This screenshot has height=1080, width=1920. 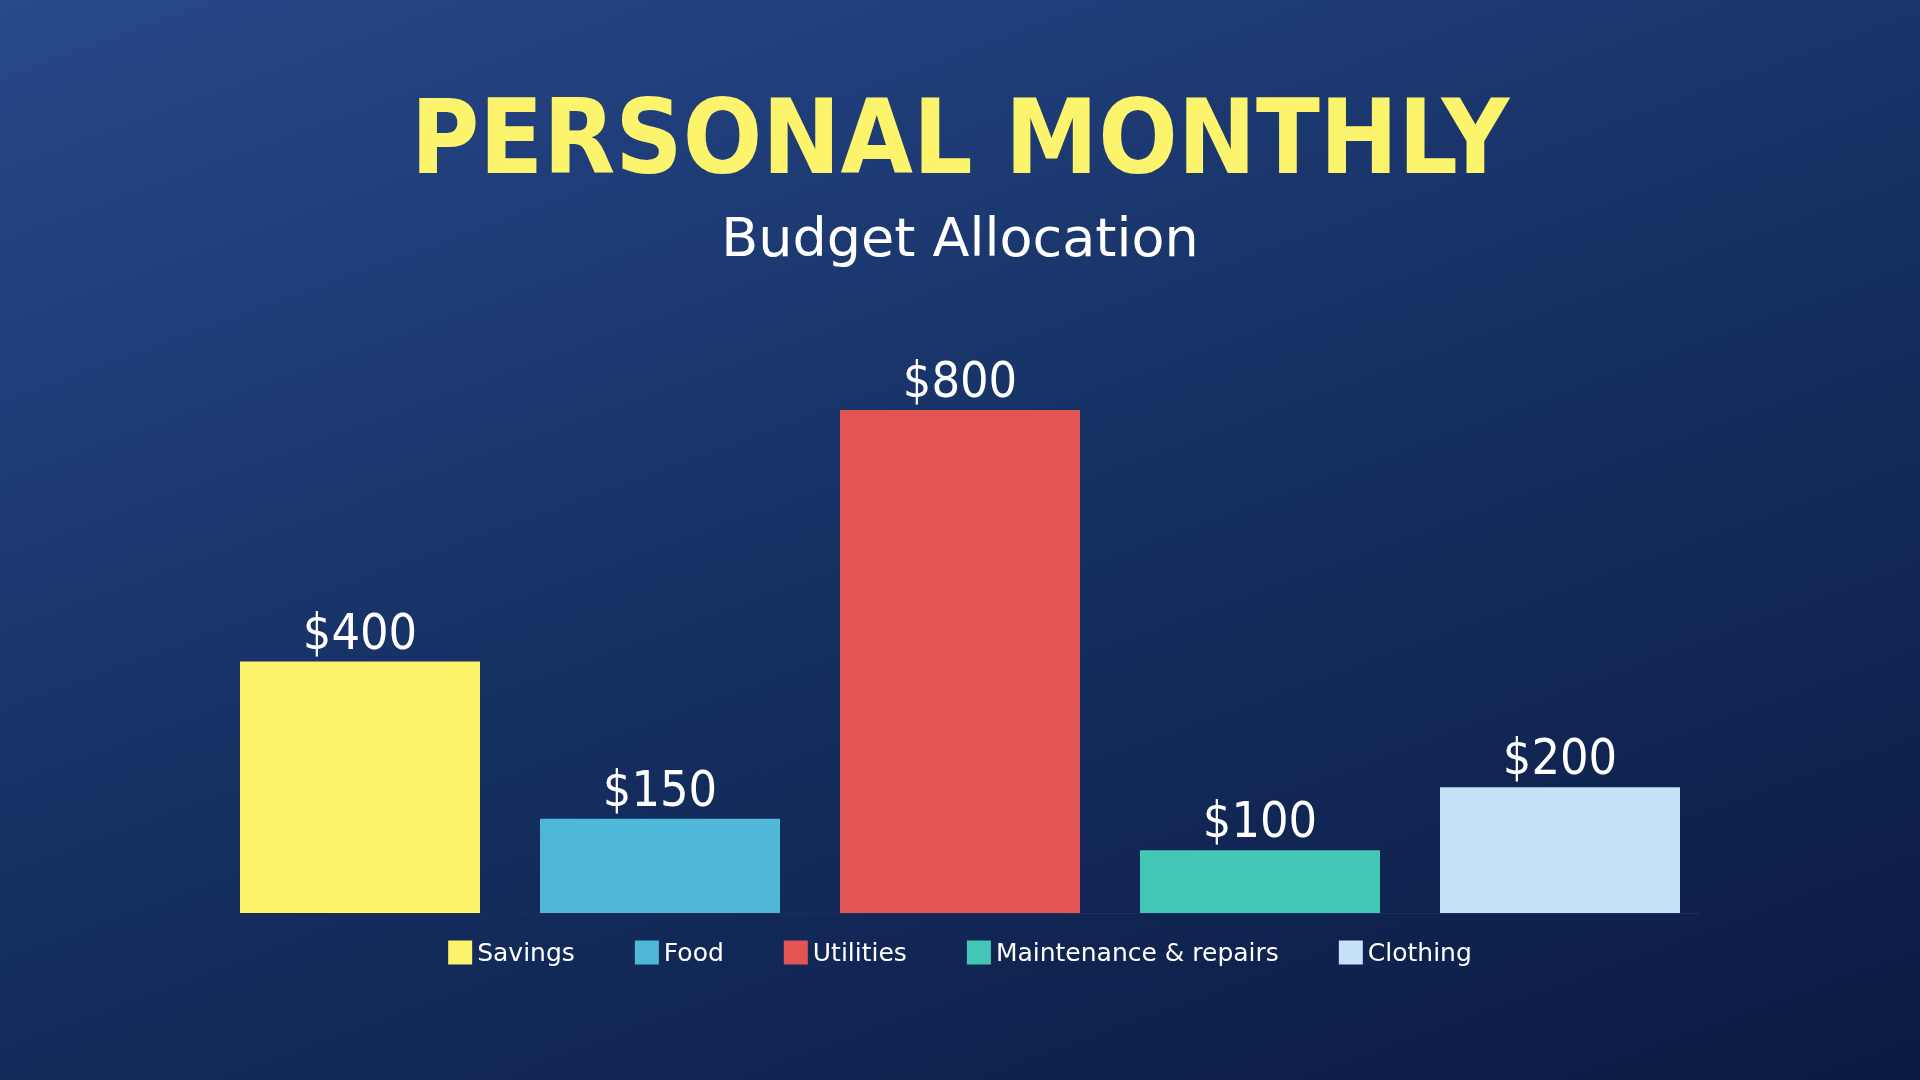 I want to click on legend-label: Utilities, so click(x=859, y=952).